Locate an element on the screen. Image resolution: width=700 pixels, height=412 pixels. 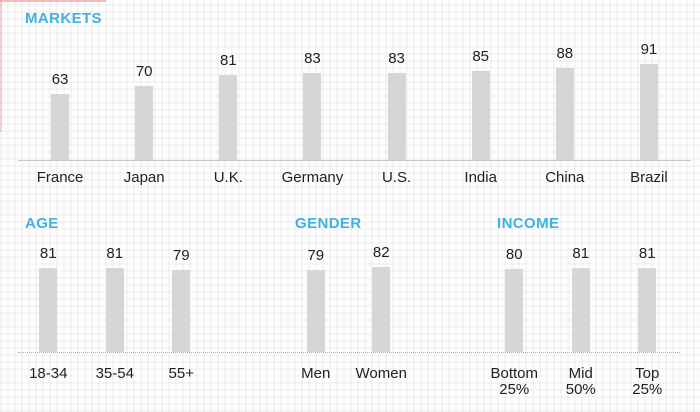
category-label: Mid 50% is located at coordinates (580, 381).